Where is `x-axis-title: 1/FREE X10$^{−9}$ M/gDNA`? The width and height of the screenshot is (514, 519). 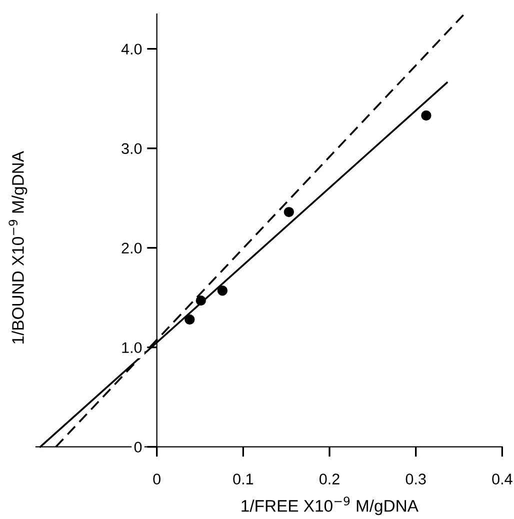 x-axis-title: 1/FREE X10$^{−9}$ M/gDNA is located at coordinates (330, 506).